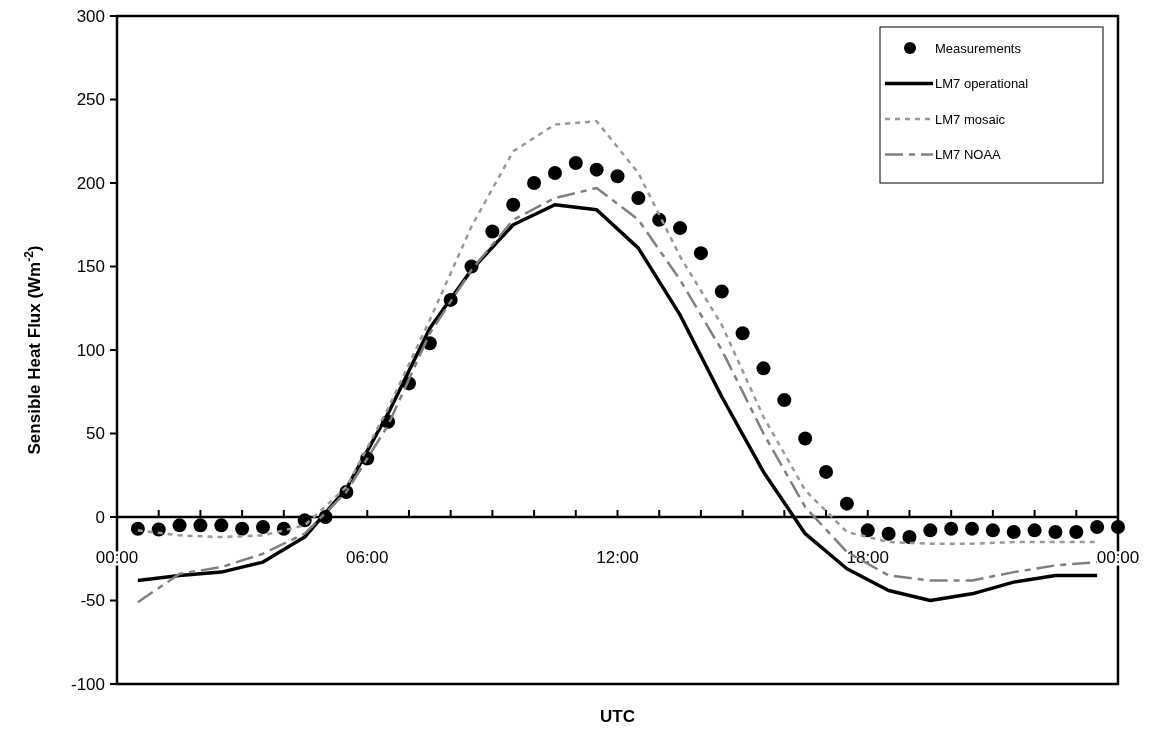  I want to click on legend-label: LM7 operational, so click(982, 84).